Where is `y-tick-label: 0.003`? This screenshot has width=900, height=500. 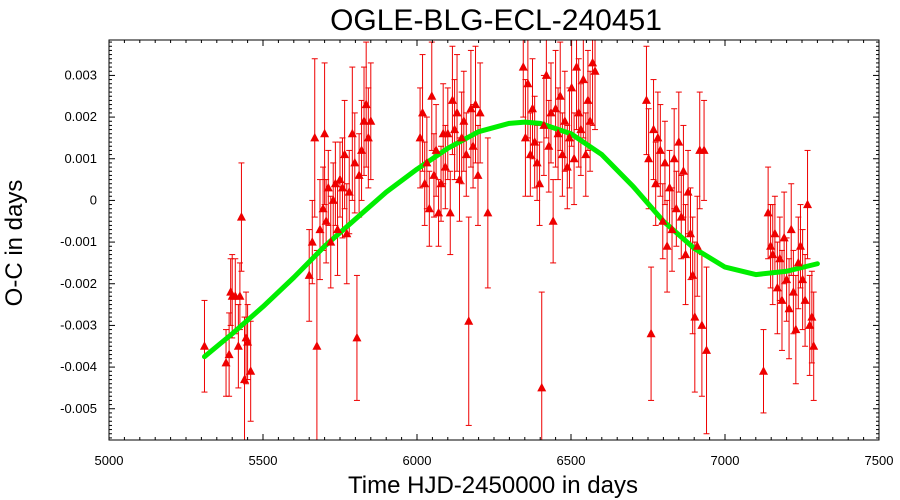
y-tick-label: 0.003 is located at coordinates (80, 74).